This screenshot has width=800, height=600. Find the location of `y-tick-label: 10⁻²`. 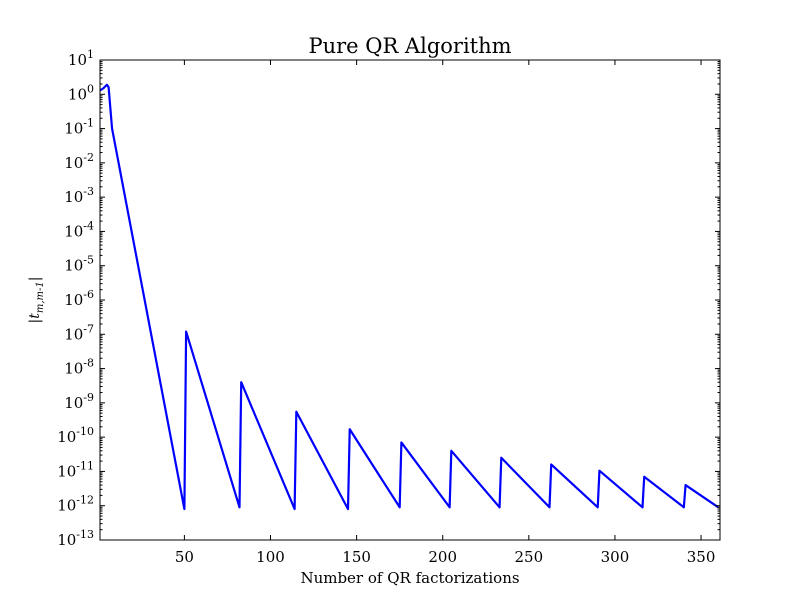

y-tick-label: 10⁻² is located at coordinates (79, 161).